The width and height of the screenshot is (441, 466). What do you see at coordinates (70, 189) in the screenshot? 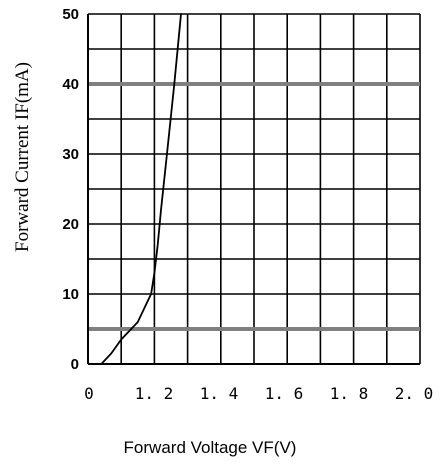
I see `y-axis-ticks: 0 10 20 30 40 50` at bounding box center [70, 189].